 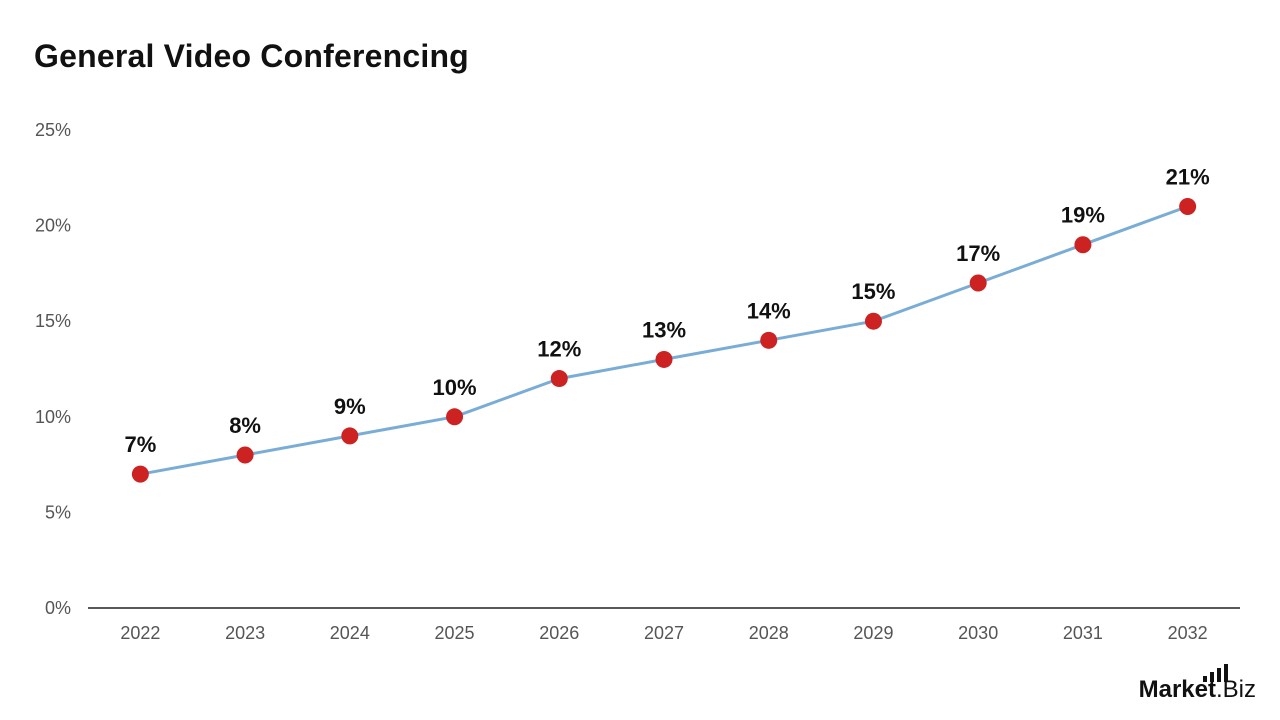 I want to click on x-tick-label: 2026, so click(x=559, y=633).